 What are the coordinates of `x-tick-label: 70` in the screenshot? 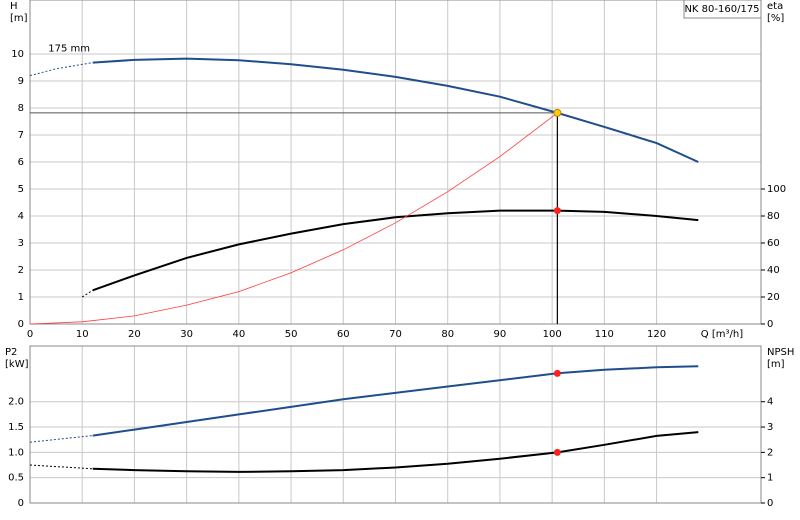 It's located at (395, 334).